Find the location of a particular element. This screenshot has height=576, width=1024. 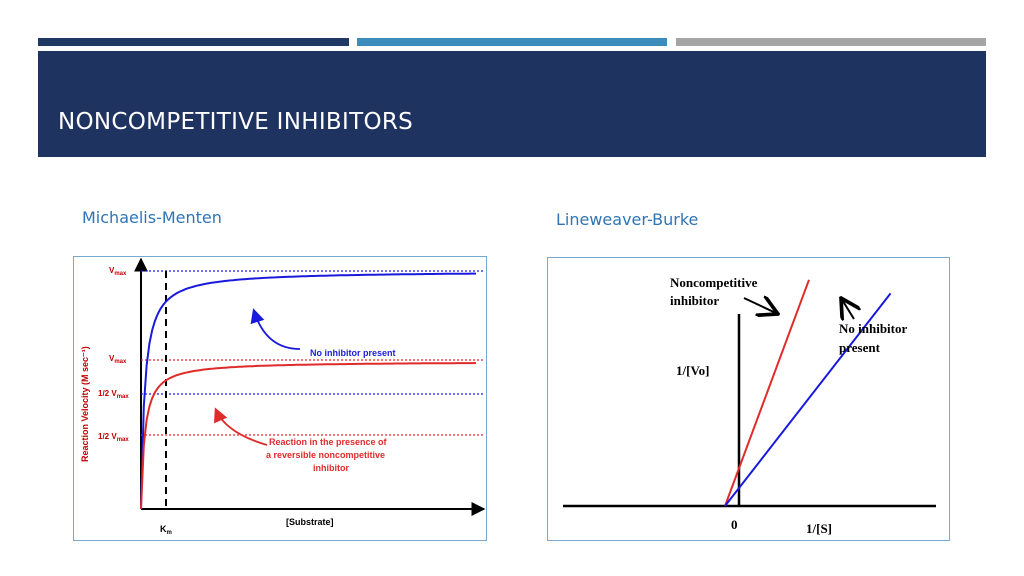

lb-annotation-no-inhibitor-line2: present is located at coordinates (860, 347).